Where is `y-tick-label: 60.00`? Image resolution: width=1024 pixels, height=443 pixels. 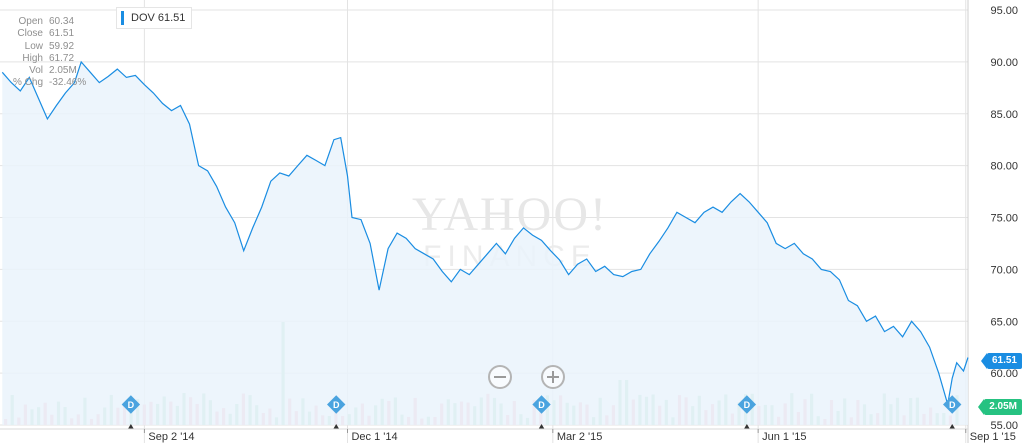 y-tick-label: 60.00 is located at coordinates (1004, 374).